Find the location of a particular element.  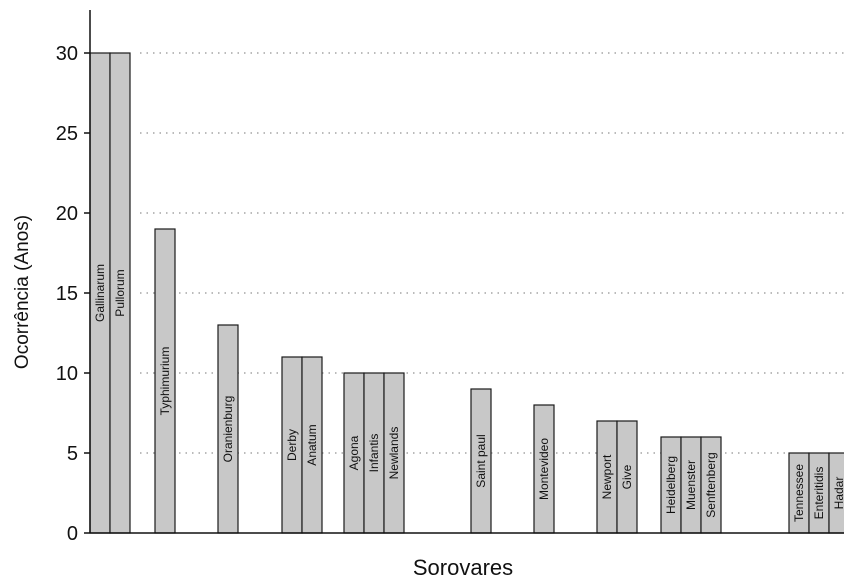

bar-label: Senftenberg is located at coordinates (711, 484).